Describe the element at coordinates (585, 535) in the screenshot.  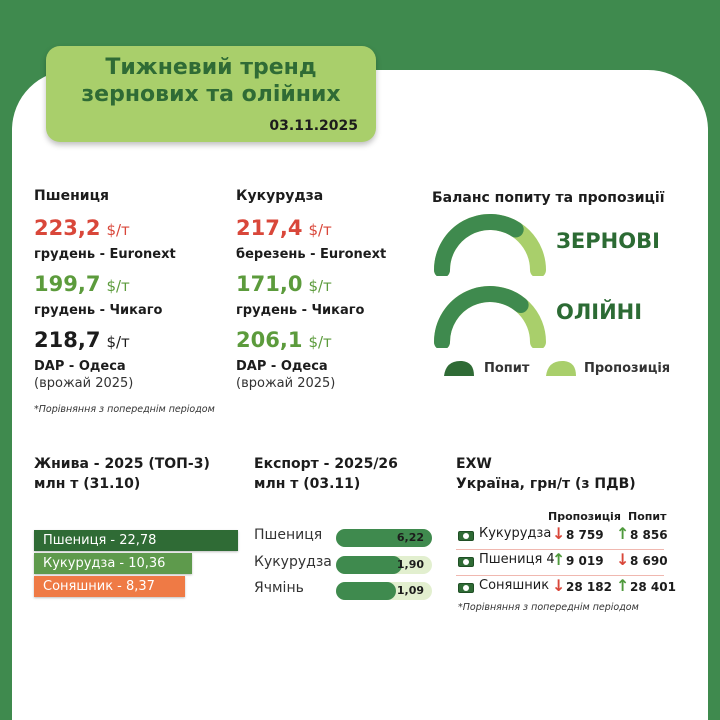
I see `exw-supply-value: 8 759` at that location.